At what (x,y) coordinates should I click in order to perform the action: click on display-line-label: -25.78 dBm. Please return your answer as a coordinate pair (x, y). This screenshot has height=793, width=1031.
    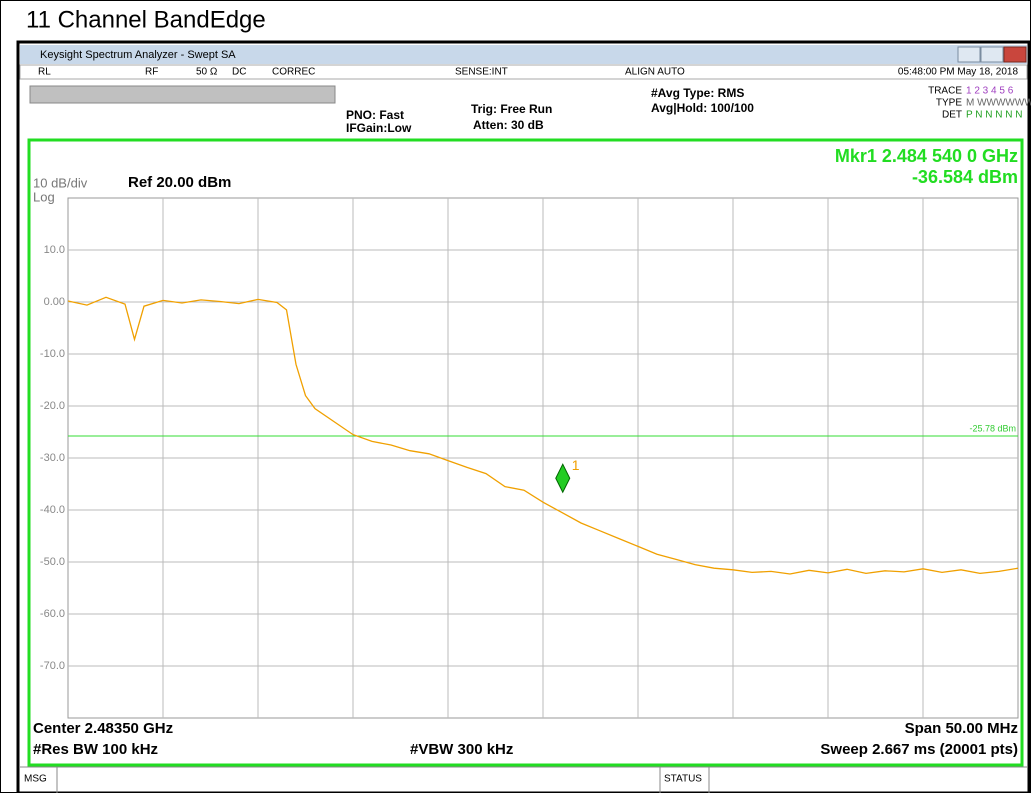
    Looking at the image, I should click on (992, 428).